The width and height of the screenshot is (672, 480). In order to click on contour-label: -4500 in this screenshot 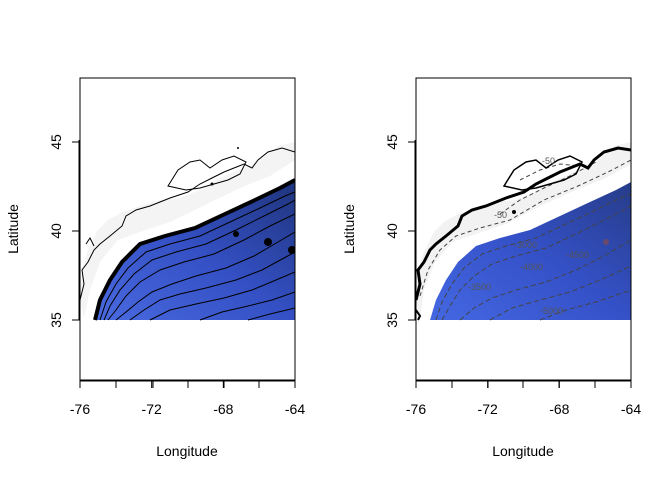, I will do `click(577, 255)`.